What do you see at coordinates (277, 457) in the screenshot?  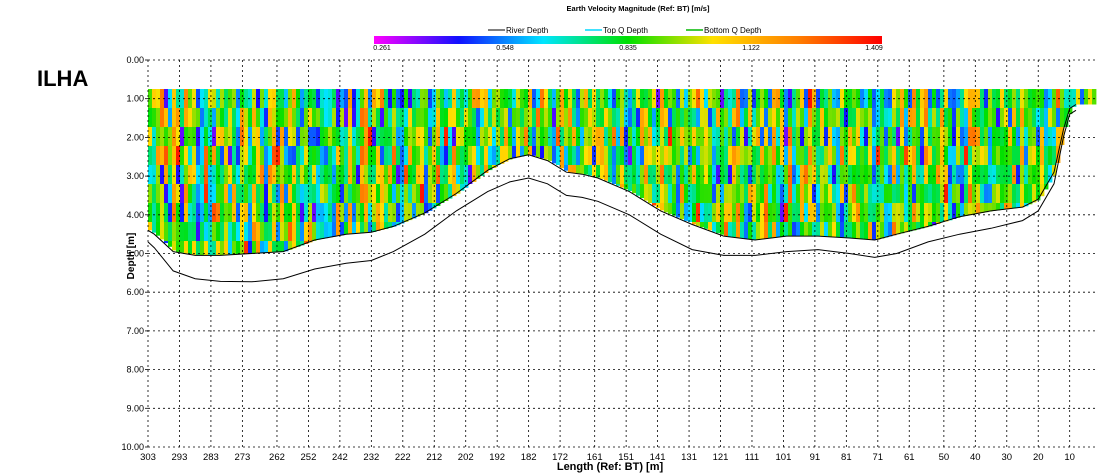 I see `x-tick-label: 262` at bounding box center [277, 457].